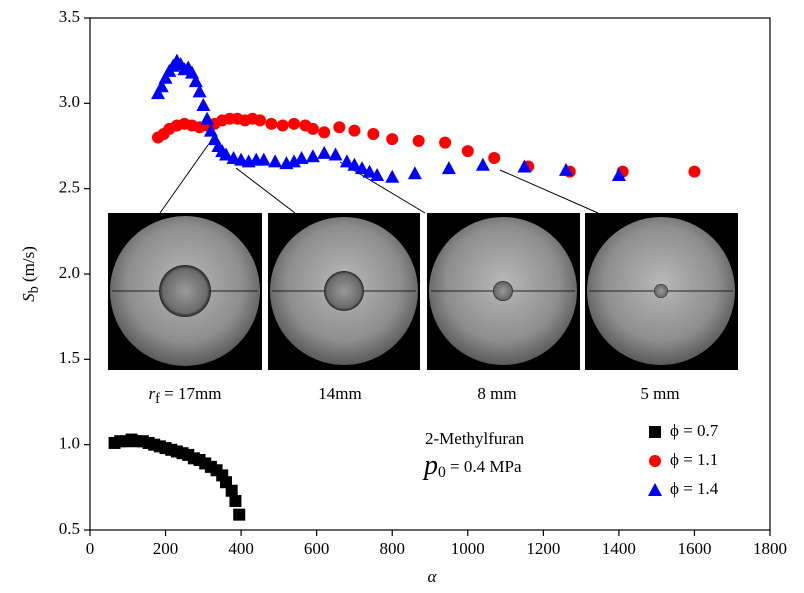  Describe the element at coordinates (28, 297) in the screenshot. I see `text-main: S` at that location.